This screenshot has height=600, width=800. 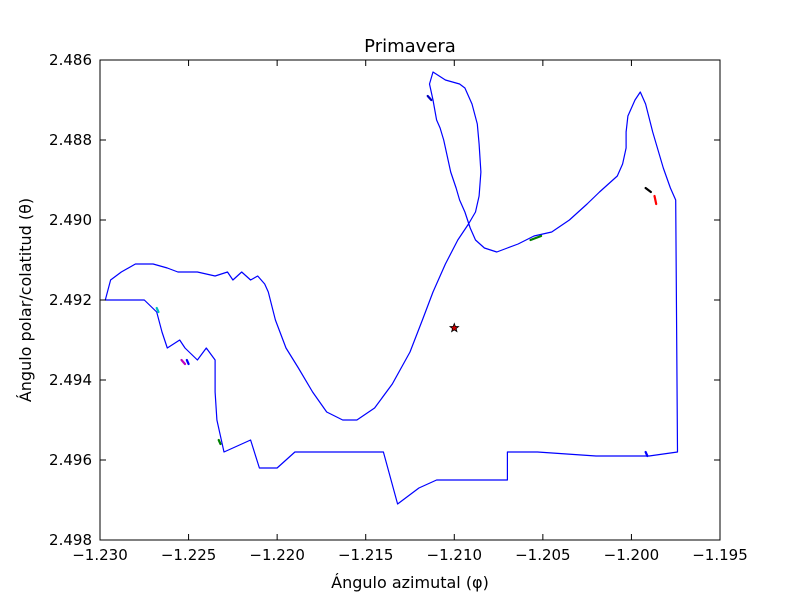 What do you see at coordinates (410, 46) in the screenshot?
I see `chart-title: Primavera` at bounding box center [410, 46].